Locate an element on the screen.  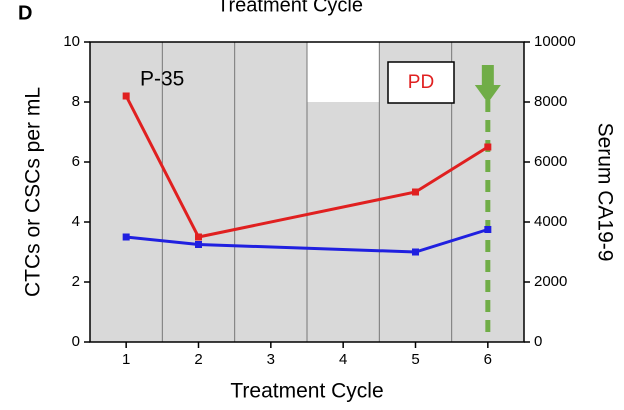
y-tick-label: 8 is located at coordinates (76, 101).